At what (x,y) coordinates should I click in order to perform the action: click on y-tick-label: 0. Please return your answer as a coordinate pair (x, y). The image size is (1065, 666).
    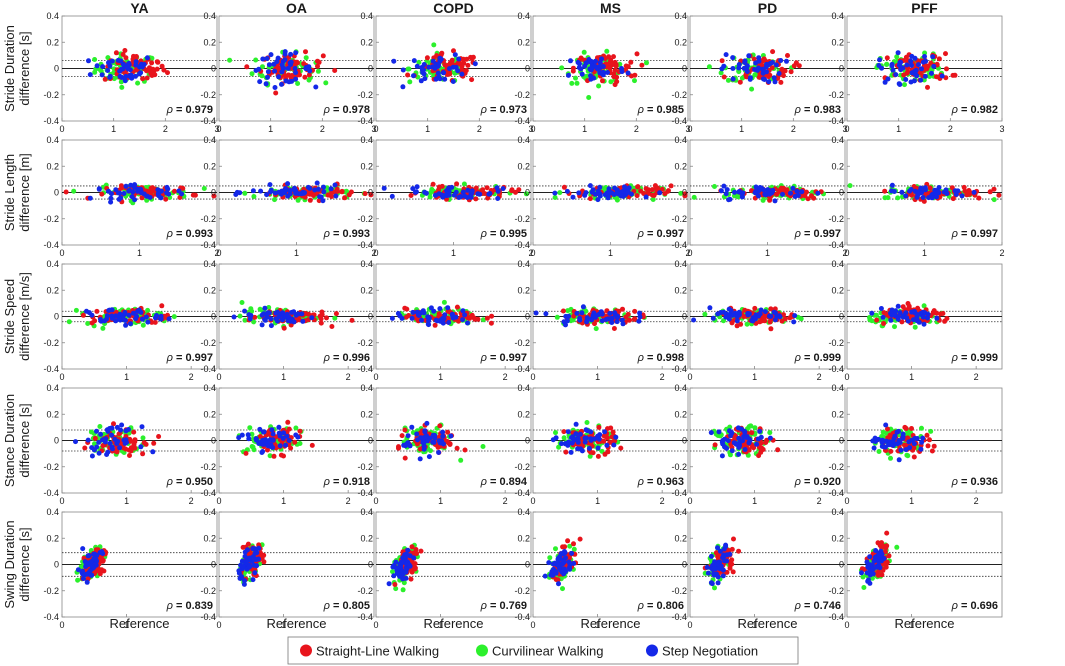
    Looking at the image, I should click on (527, 317).